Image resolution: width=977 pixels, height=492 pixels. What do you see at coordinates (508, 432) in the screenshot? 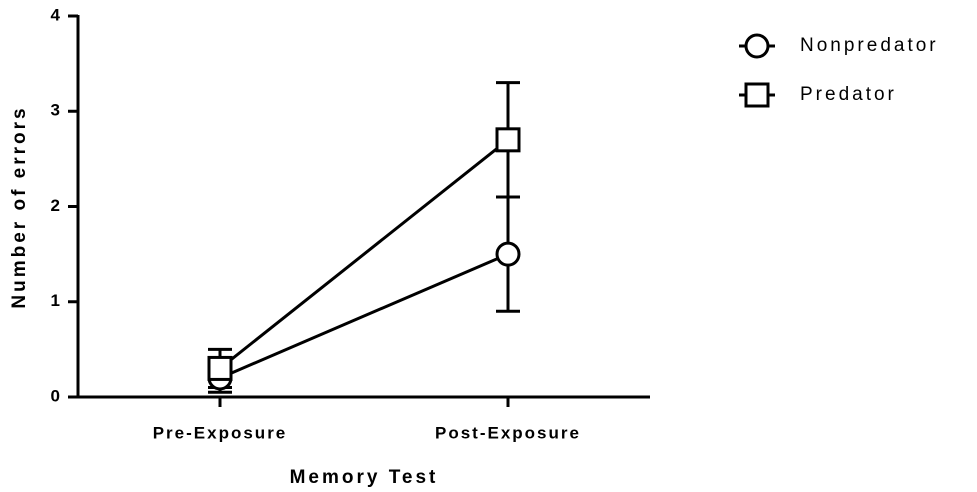
I see `x-tick-label: Post-Exposure` at bounding box center [508, 432].